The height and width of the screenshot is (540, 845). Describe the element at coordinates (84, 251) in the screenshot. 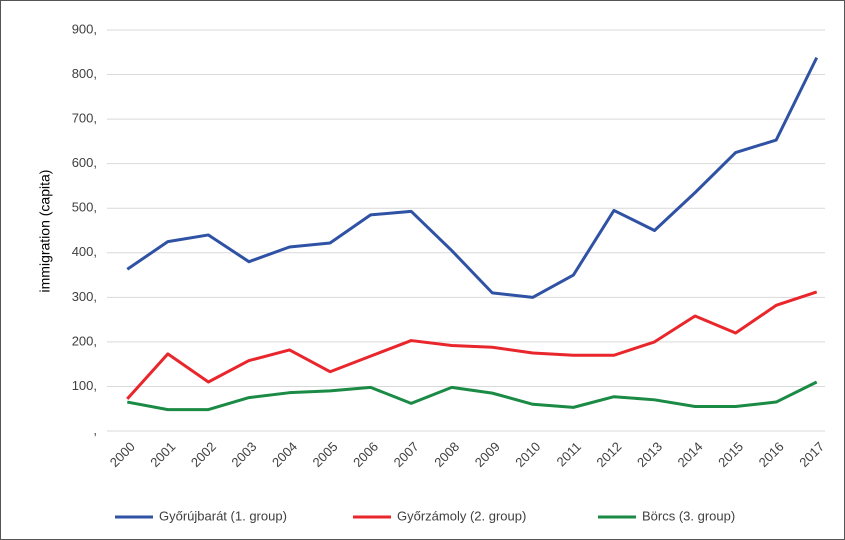

I see `y-tick-label: 400,` at that location.